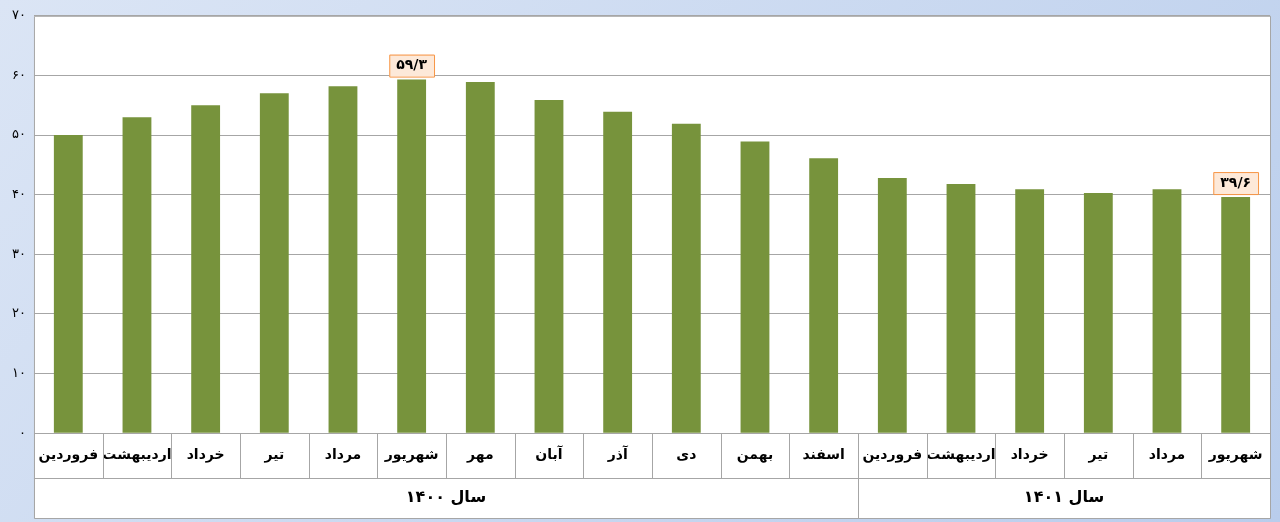 The image size is (1280, 522). Describe the element at coordinates (19, 253) in the screenshot. I see `y-tick-label: ۳۰` at that location.